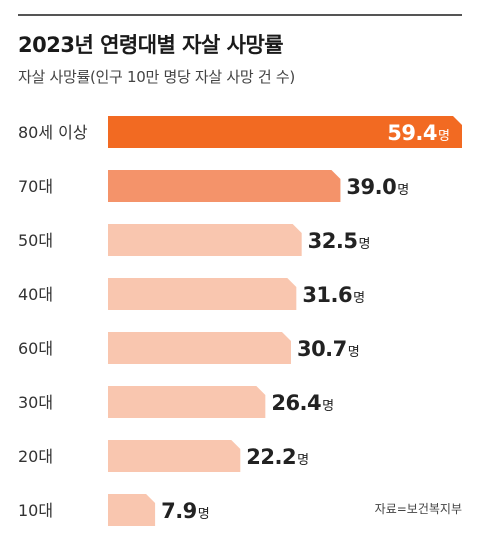 The image size is (480, 537). What do you see at coordinates (333, 295) in the screenshot?
I see `value-label: 31.6명` at bounding box center [333, 295].